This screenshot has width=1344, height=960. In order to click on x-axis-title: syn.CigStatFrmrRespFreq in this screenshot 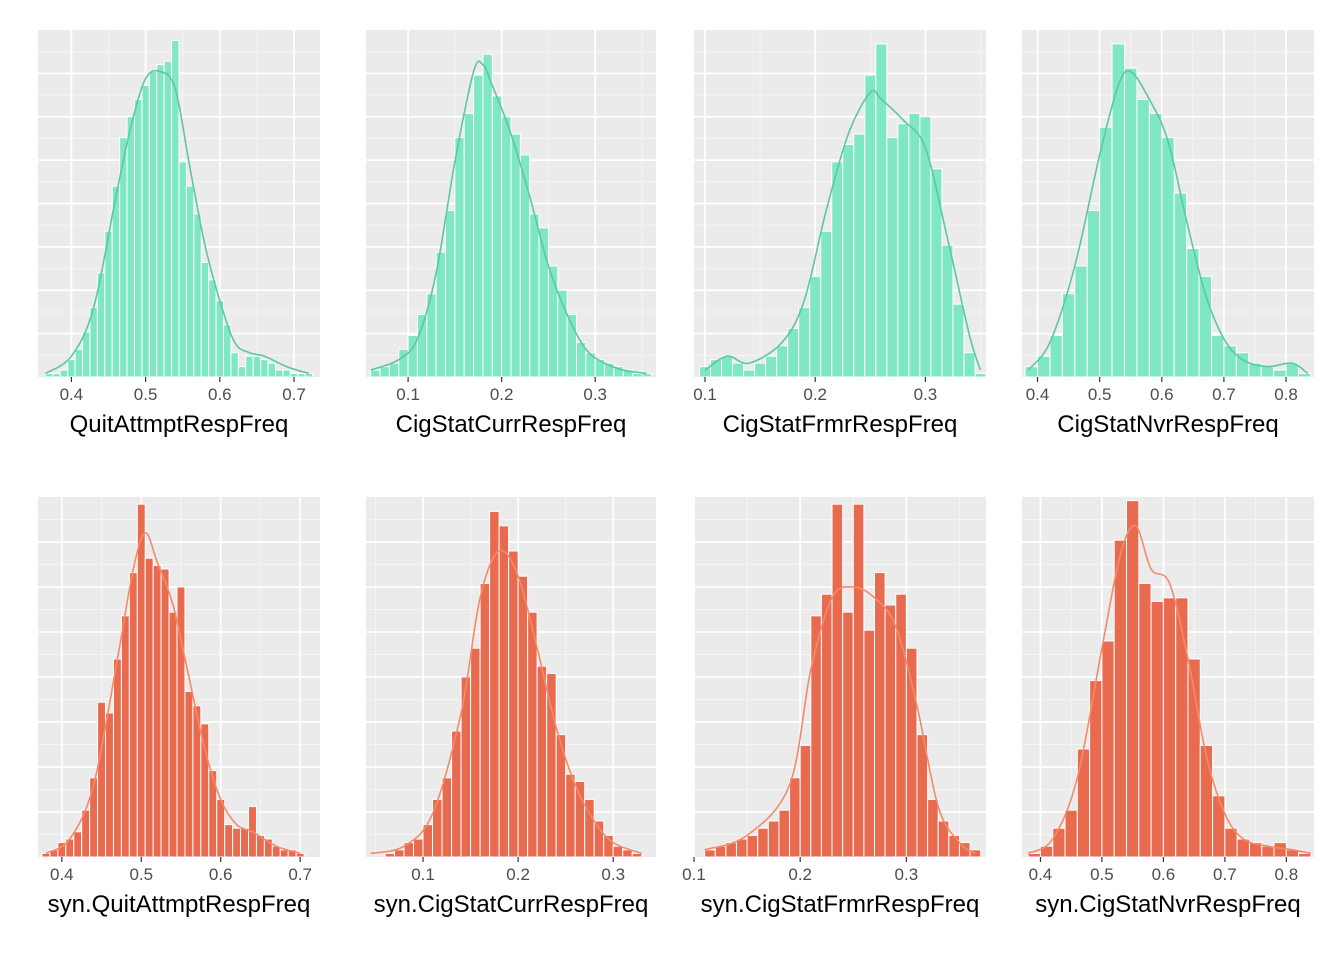, I will do `click(840, 904)`.